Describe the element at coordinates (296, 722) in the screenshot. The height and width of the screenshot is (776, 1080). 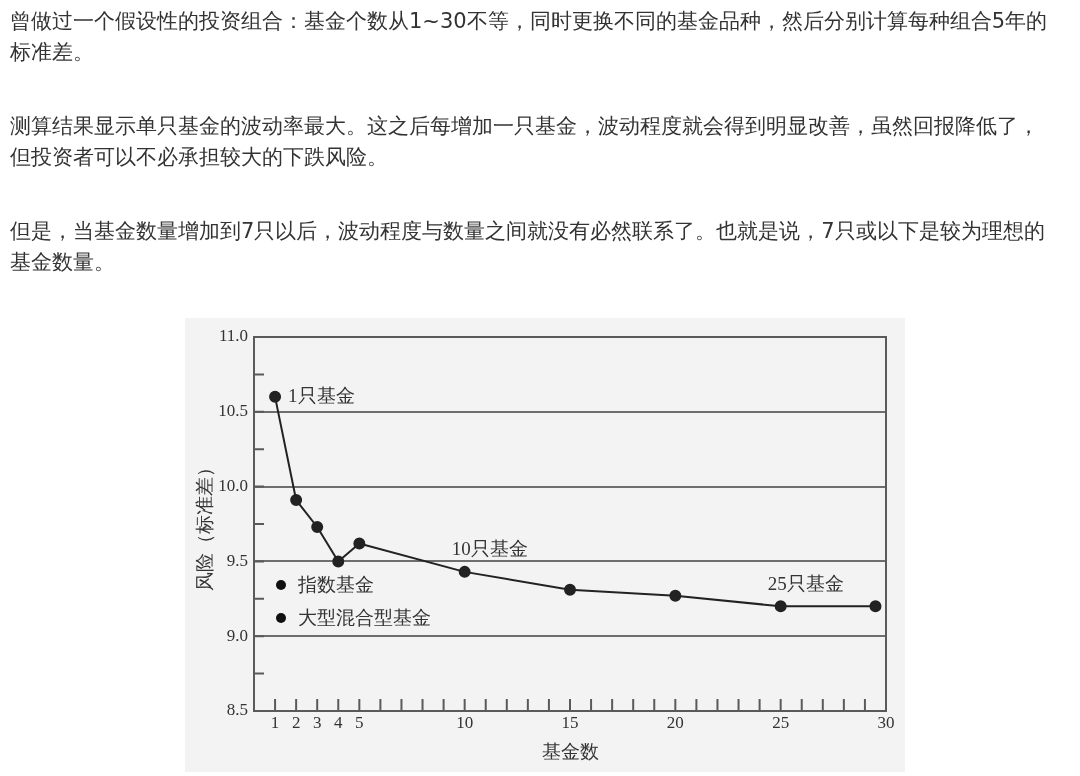
I see `x-tick-label: 2` at that location.